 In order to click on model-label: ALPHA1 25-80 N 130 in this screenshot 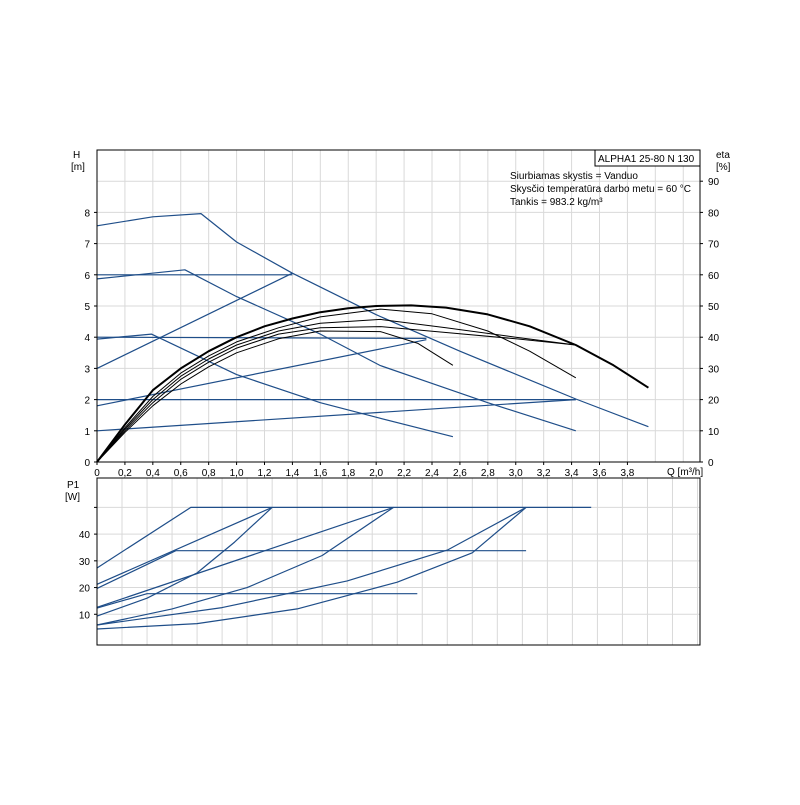, I will do `click(646, 159)`.